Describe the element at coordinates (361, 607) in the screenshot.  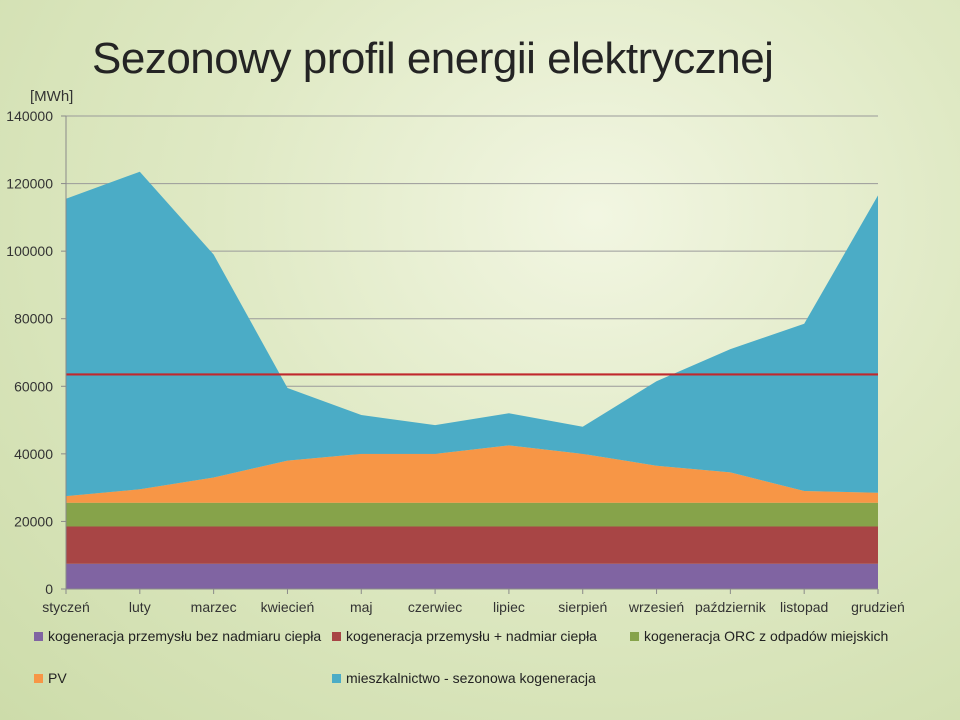
I see `x-tick-label: maj` at that location.